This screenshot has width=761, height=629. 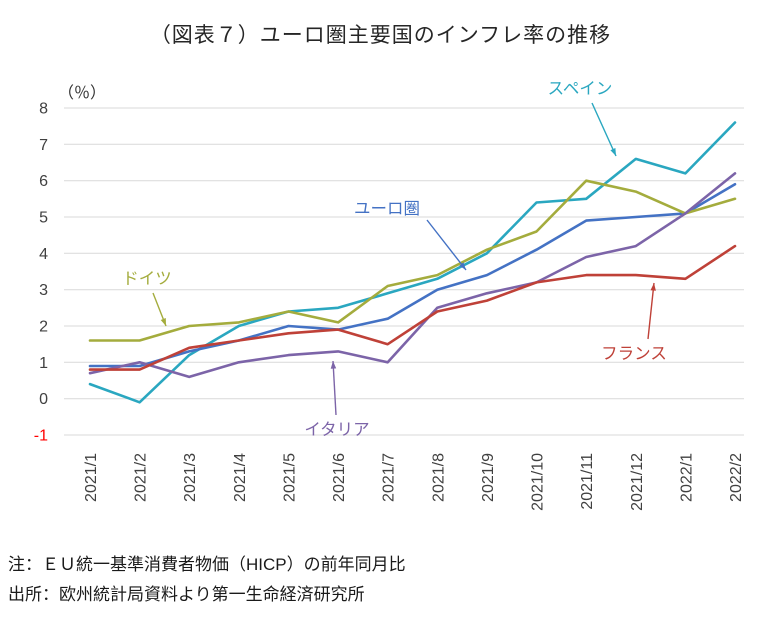 I want to click on x-tick-label: 2021/8, so click(x=438, y=477).